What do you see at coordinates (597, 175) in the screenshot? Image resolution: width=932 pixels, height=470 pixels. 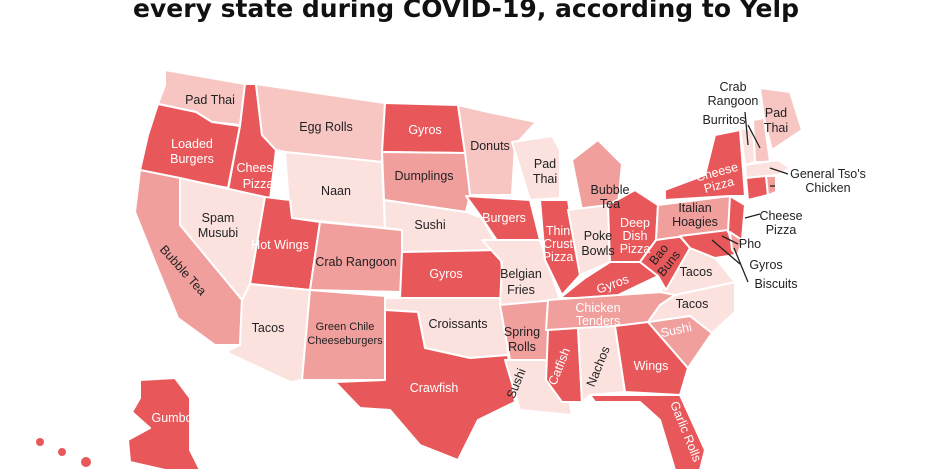 I see `state-mi` at bounding box center [597, 175].